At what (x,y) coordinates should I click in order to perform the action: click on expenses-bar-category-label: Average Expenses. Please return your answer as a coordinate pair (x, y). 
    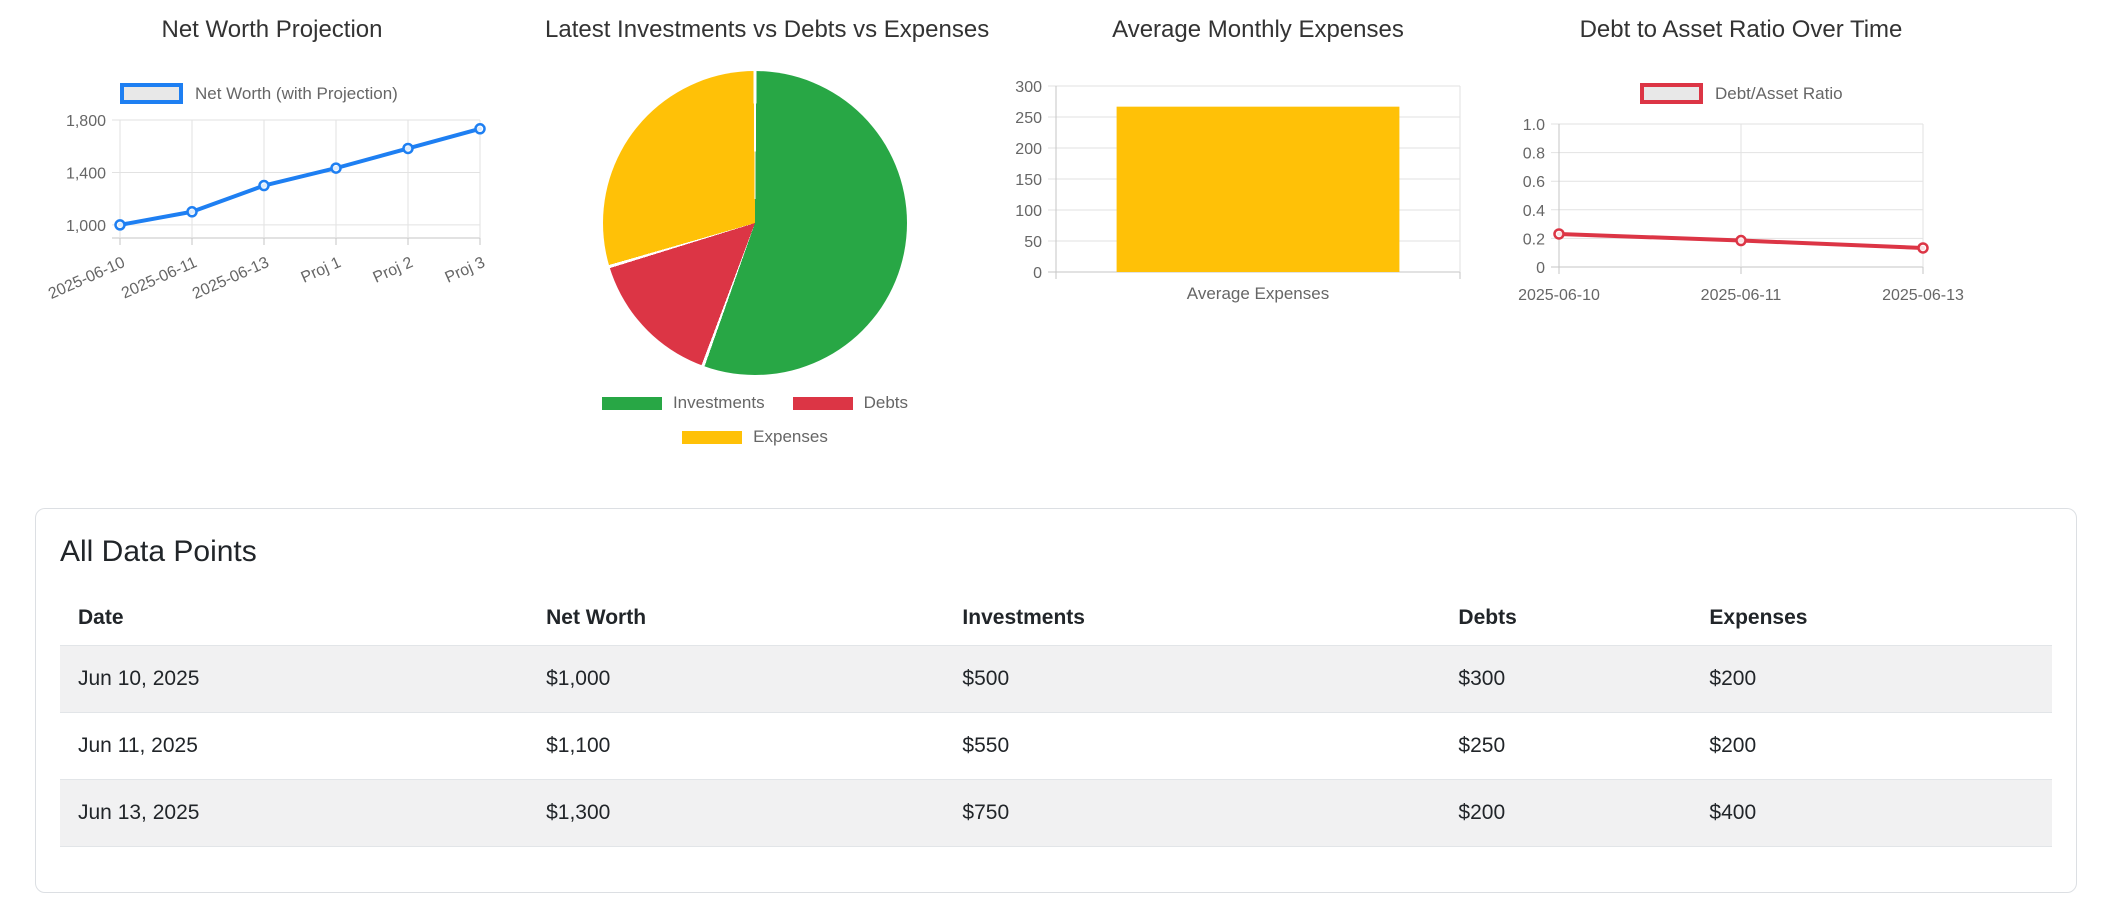
    Looking at the image, I should click on (1258, 293).